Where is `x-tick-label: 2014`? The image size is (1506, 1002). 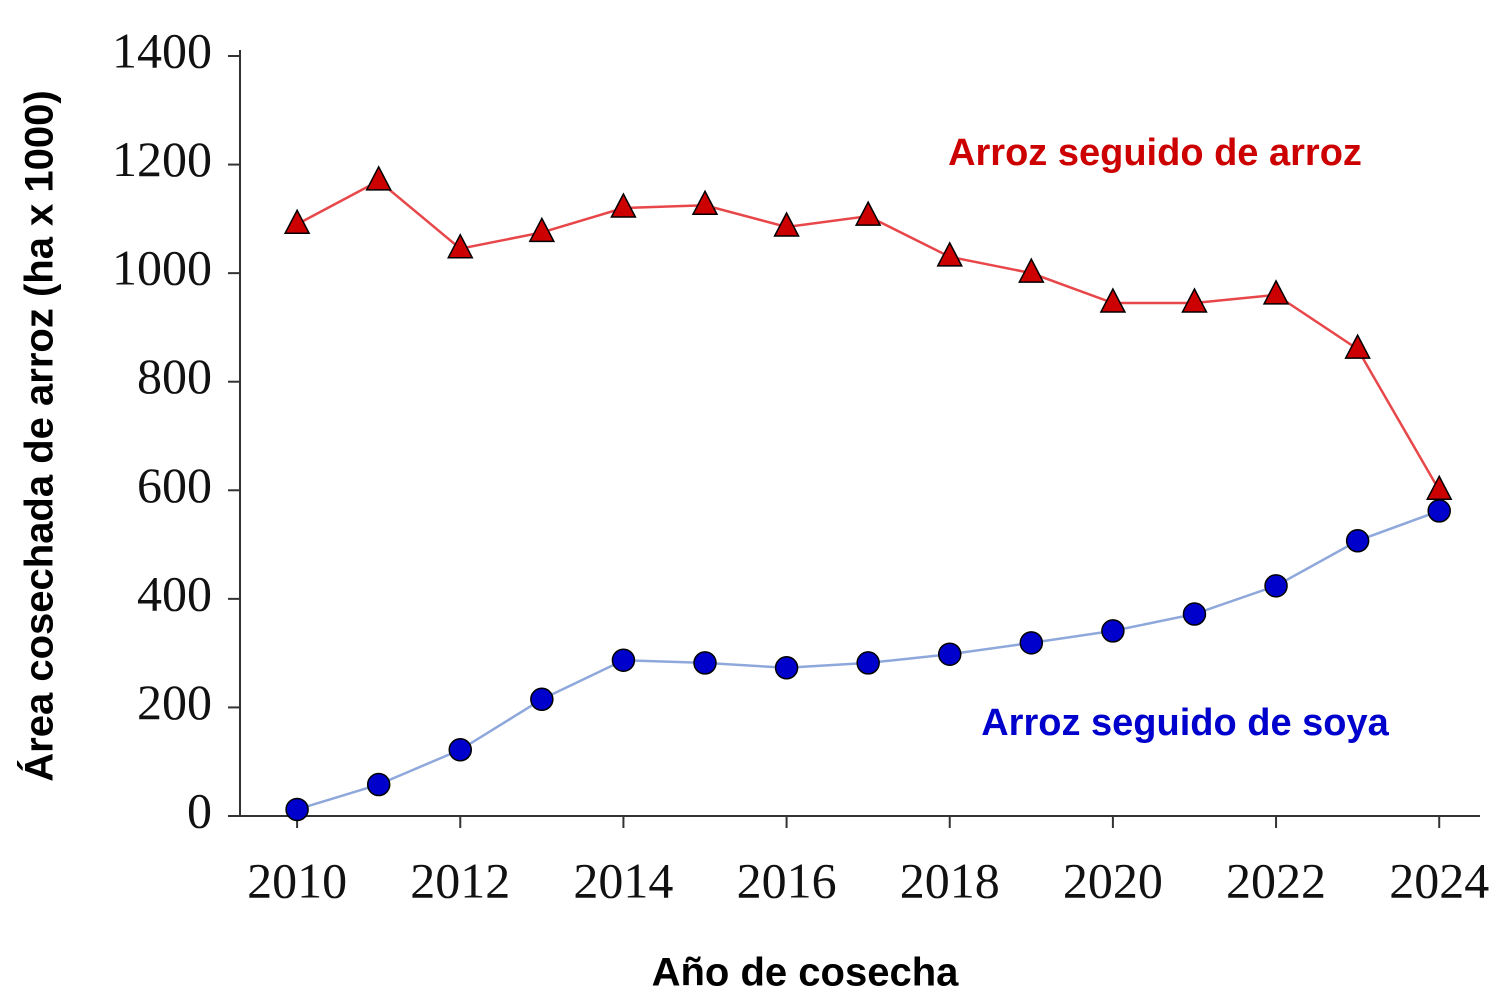
x-tick-label: 2014 is located at coordinates (623, 880).